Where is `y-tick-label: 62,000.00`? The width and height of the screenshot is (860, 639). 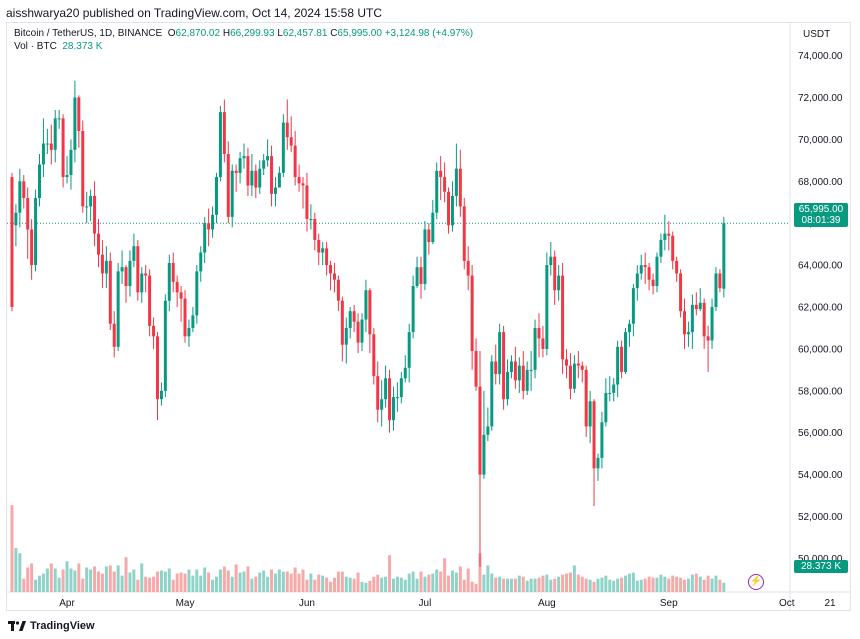 y-tick-label: 62,000.00 is located at coordinates (820, 308).